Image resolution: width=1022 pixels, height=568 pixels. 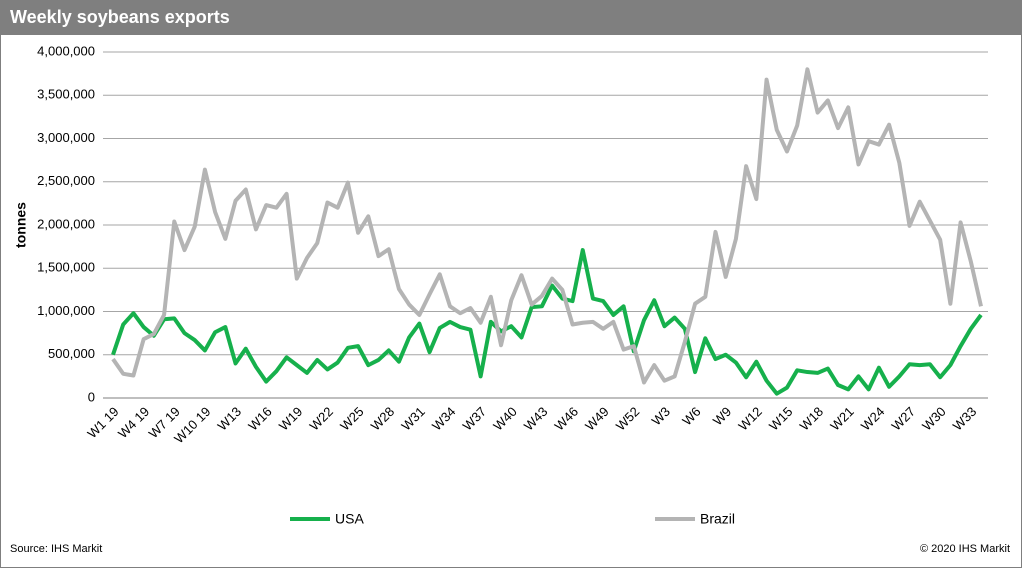 I want to click on y-tick-label: 1,000,000, so click(x=66, y=310).